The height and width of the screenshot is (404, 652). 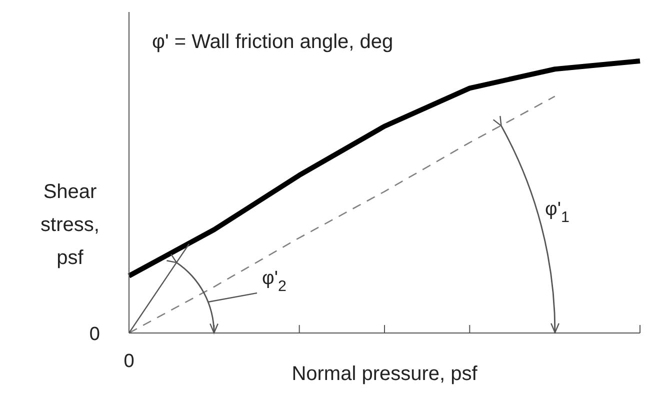 What do you see at coordinates (70, 225) in the screenshot?
I see `y-axis-title: Shear stress, psf` at bounding box center [70, 225].